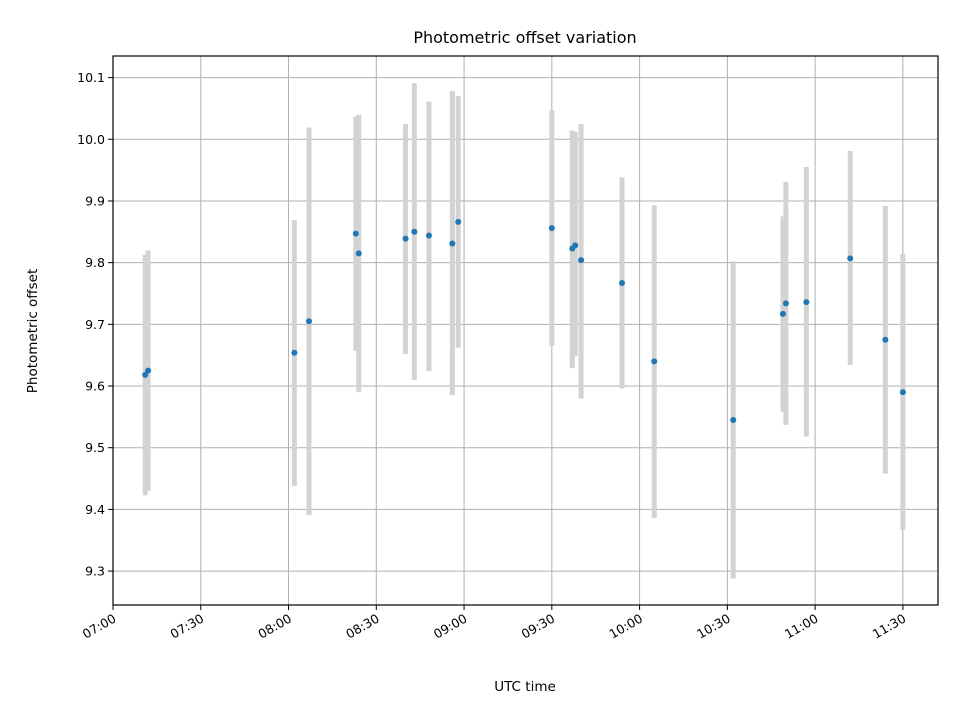 This screenshot has height=720, width=960. What do you see at coordinates (95, 200) in the screenshot?
I see `y-tick-label: 9.9` at bounding box center [95, 200].